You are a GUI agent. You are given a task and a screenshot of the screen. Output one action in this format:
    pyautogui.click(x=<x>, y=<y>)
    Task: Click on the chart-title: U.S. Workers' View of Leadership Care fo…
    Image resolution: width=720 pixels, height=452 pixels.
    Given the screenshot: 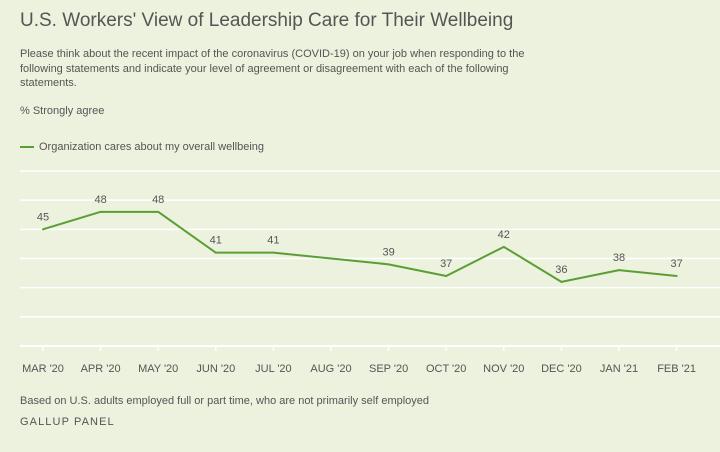 What is the action you would take?
    pyautogui.click(x=267, y=20)
    